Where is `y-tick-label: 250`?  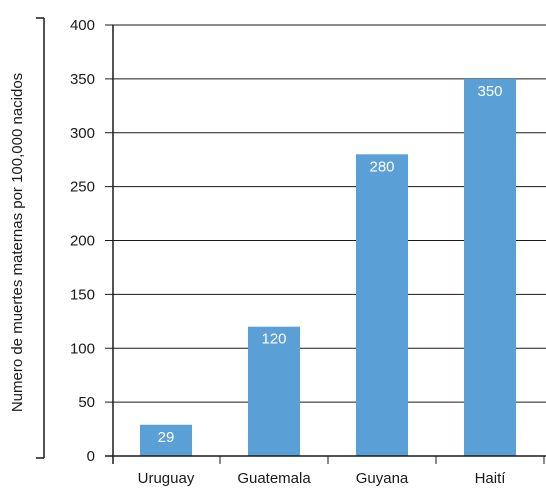 y-tick-label: 250 is located at coordinates (82, 187).